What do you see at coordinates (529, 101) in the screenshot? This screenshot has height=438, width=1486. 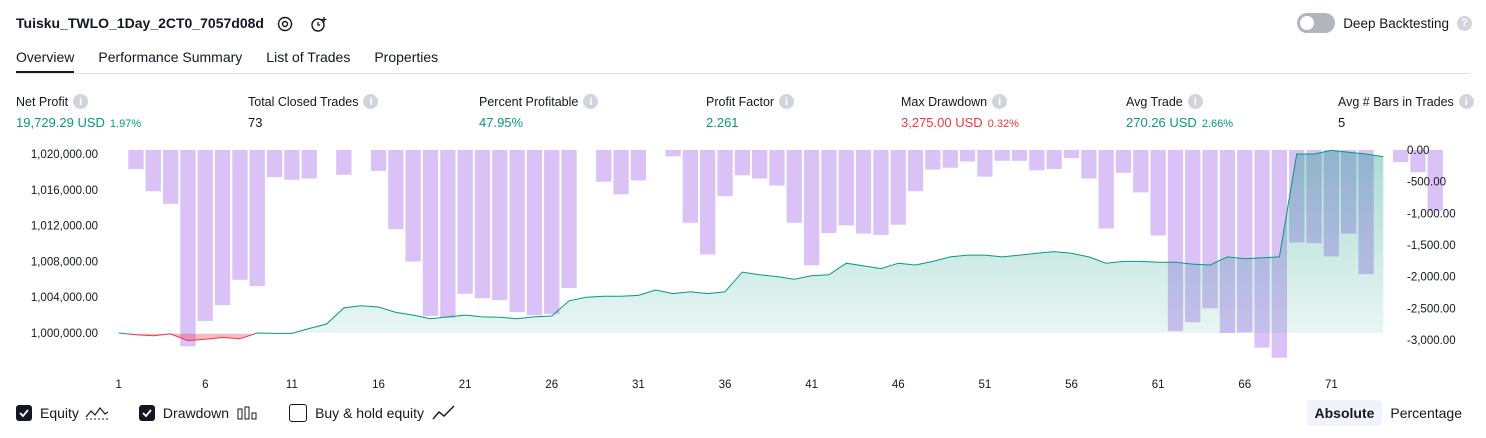 I see `metric-label: Percent Profitable` at bounding box center [529, 101].